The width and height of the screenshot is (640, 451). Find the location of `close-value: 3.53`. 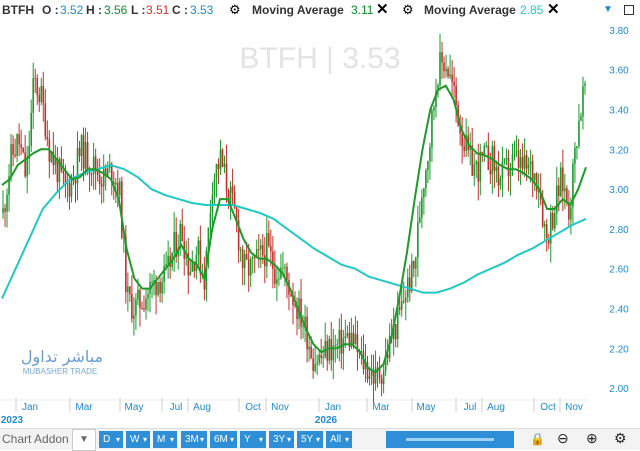

close-value: 3.53 is located at coordinates (202, 10).